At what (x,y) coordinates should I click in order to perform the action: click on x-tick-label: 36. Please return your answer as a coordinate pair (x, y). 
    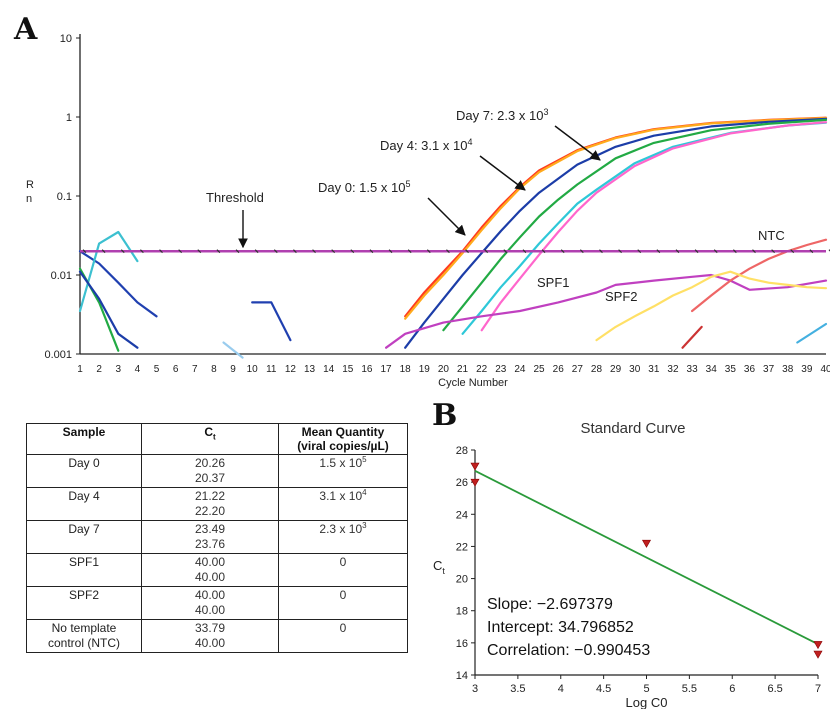
    Looking at the image, I should click on (750, 369).